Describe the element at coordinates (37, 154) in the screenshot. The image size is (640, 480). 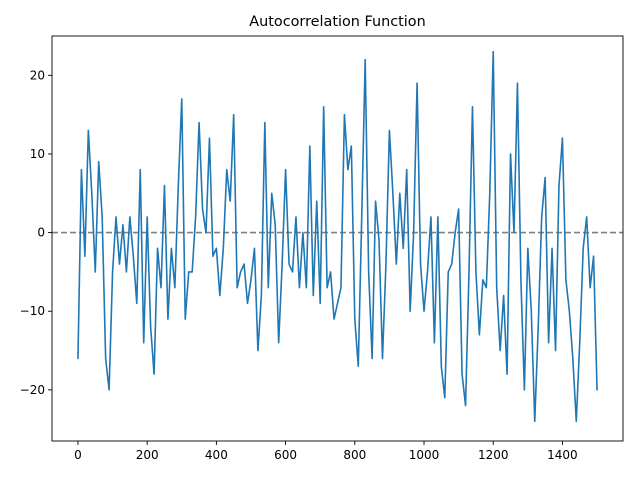
I see `y-tick-label-10: 10` at that location.